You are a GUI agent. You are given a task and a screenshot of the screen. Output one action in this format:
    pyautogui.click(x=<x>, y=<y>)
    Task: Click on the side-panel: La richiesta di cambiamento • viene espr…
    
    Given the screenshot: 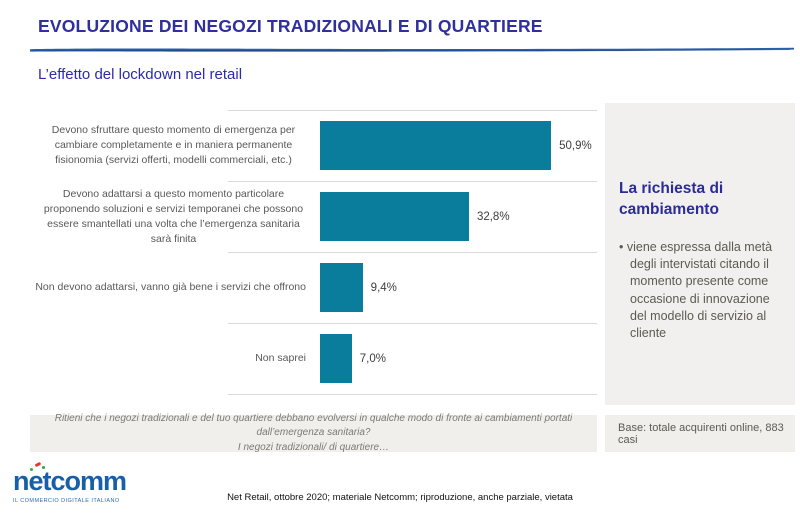 What is the action you would take?
    pyautogui.click(x=700, y=254)
    